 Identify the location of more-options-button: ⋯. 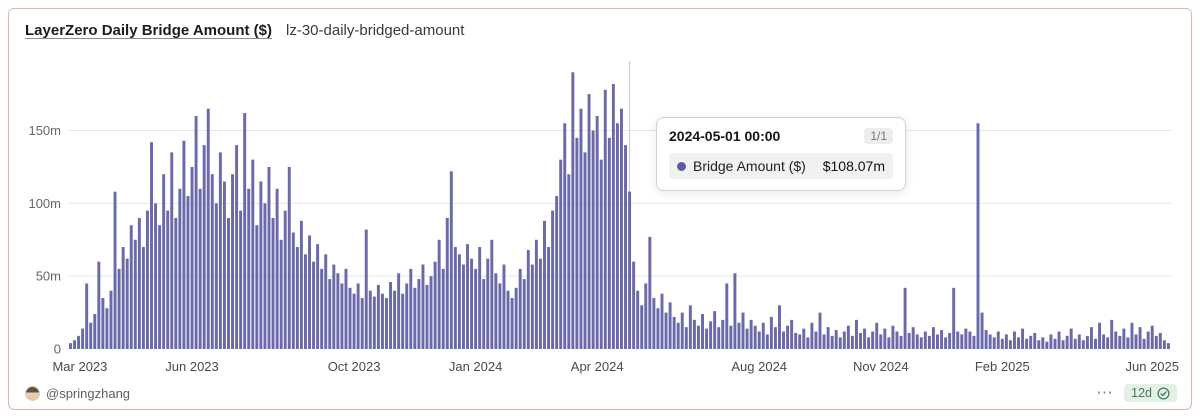
(1105, 392).